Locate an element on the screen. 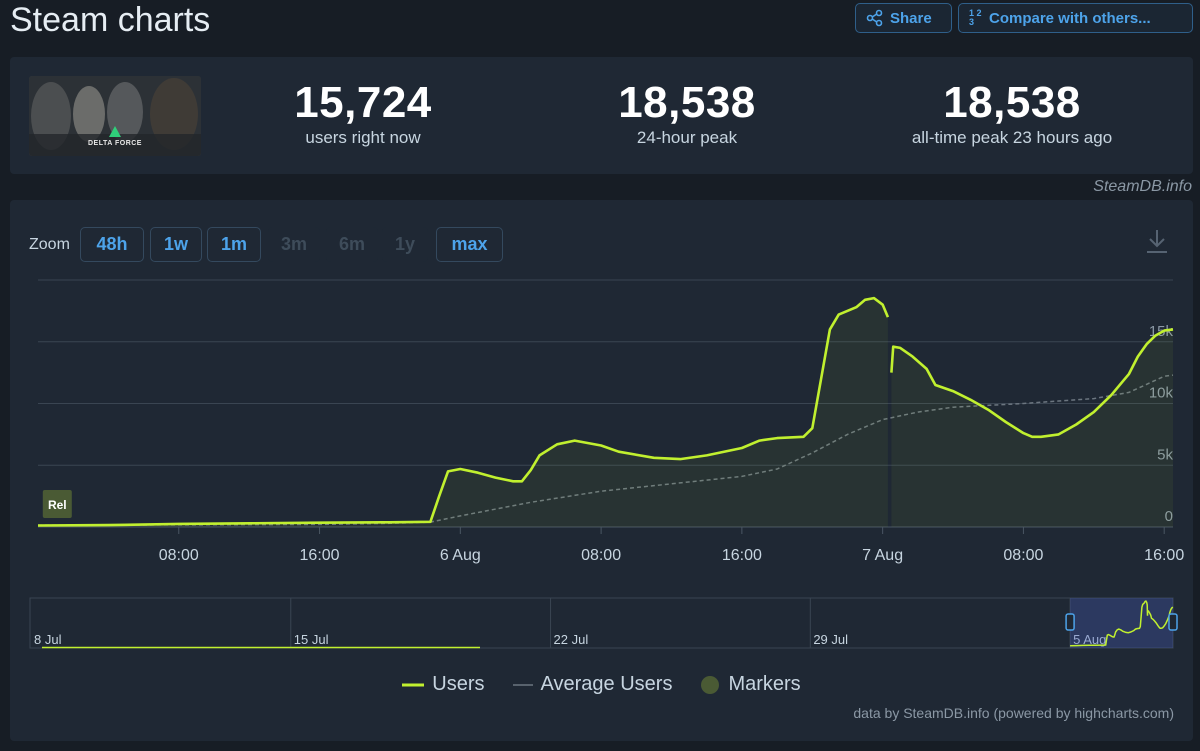 The height and width of the screenshot is (751, 1200). navigator-label-2: 22 Jul is located at coordinates (571, 639).